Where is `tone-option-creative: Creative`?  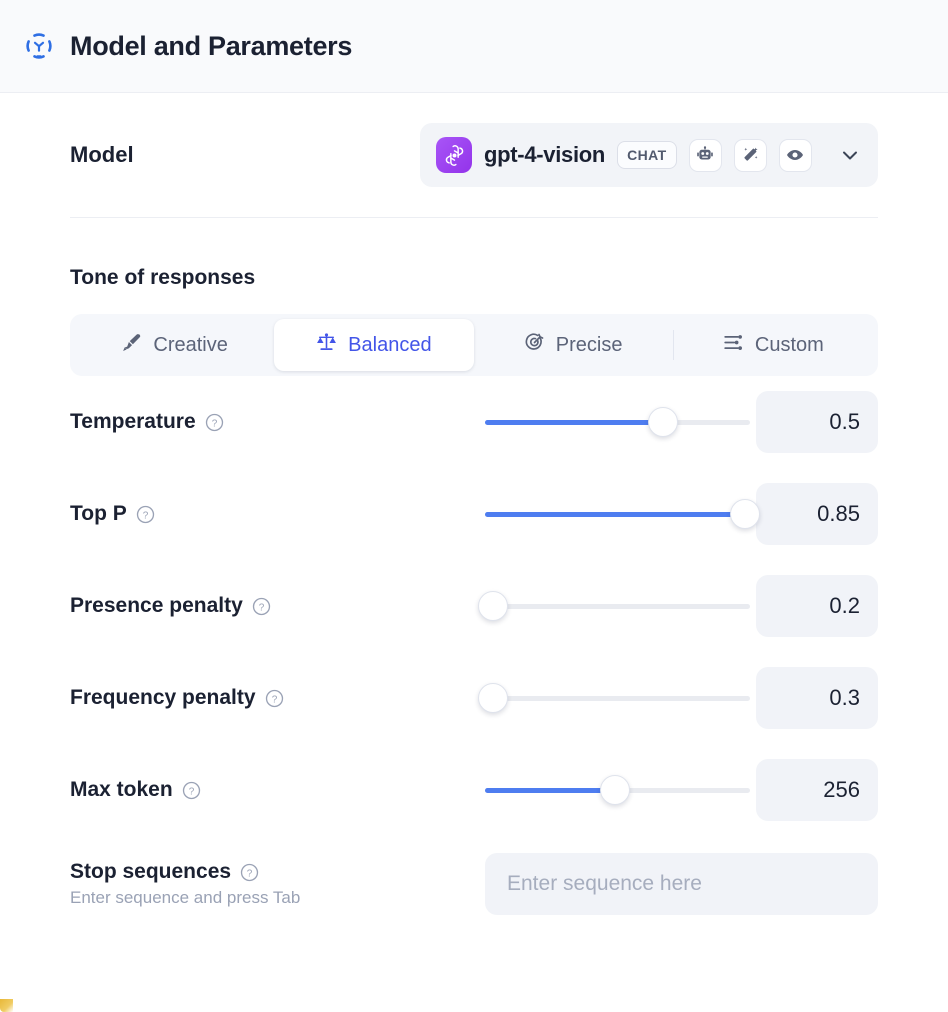 tone-option-creative: Creative is located at coordinates (174, 345).